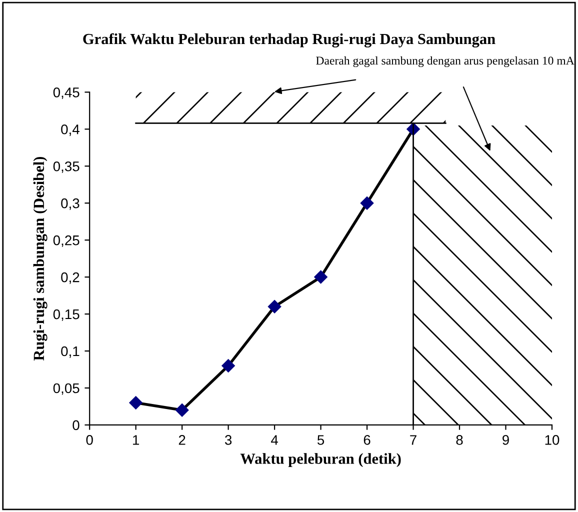 Image resolution: width=578 pixels, height=512 pixels. What do you see at coordinates (66, 315) in the screenshot?
I see `y-tick-label: 0,15` at bounding box center [66, 315].